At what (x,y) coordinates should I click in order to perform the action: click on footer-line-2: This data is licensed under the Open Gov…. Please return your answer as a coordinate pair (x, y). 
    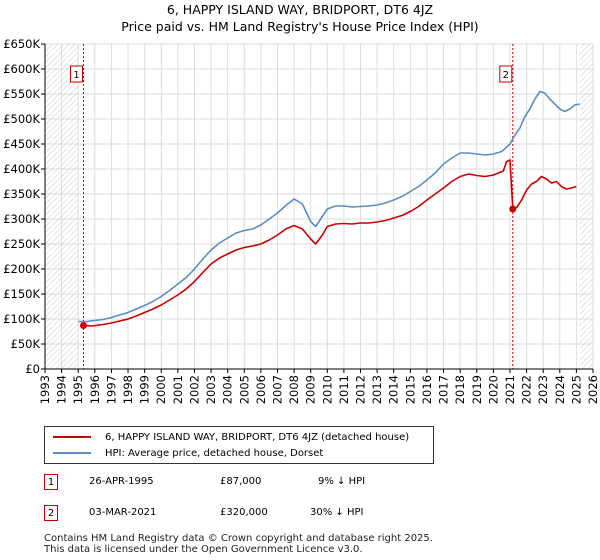
    Looking at the image, I should click on (203, 549).